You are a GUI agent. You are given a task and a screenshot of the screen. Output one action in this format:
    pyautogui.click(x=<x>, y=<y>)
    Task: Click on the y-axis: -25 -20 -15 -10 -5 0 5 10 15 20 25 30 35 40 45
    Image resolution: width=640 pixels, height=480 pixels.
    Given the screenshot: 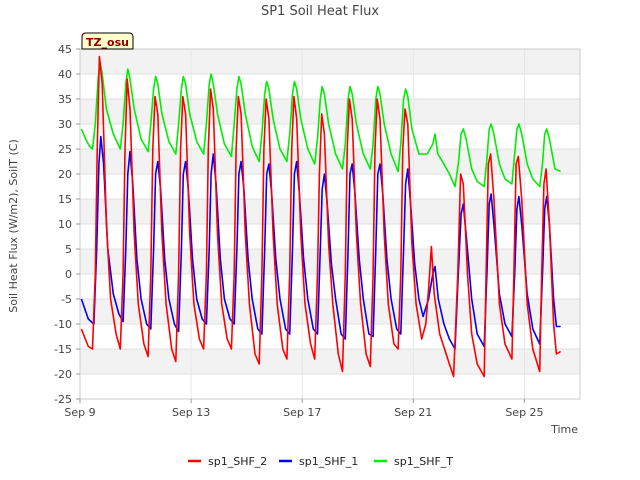 What is the action you would take?
    pyautogui.click(x=67, y=224)
    